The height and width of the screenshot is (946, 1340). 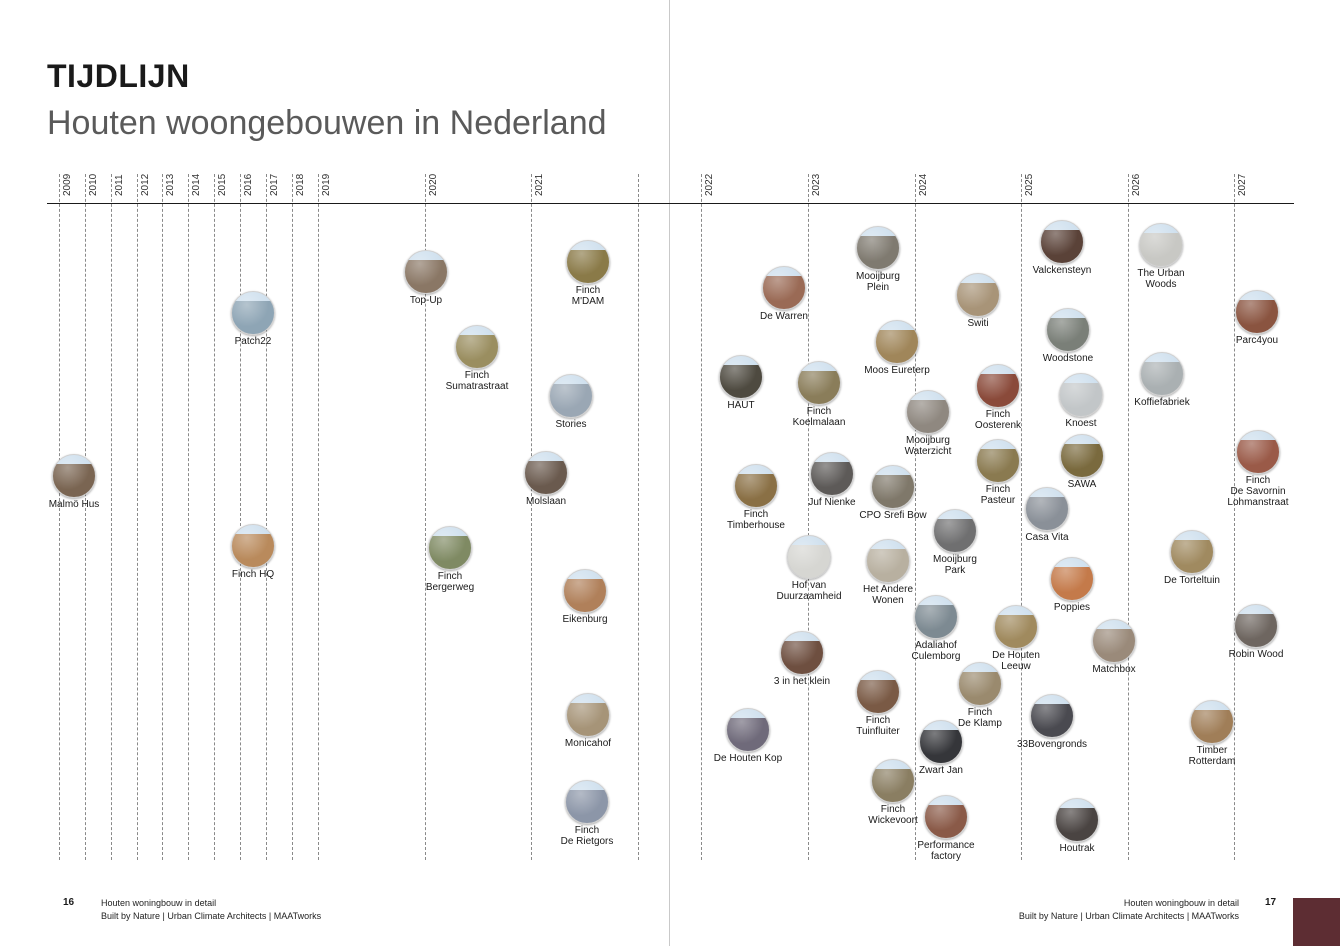 What do you see at coordinates (893, 815) in the screenshot?
I see `building-label: Finch Wickevoort` at bounding box center [893, 815].